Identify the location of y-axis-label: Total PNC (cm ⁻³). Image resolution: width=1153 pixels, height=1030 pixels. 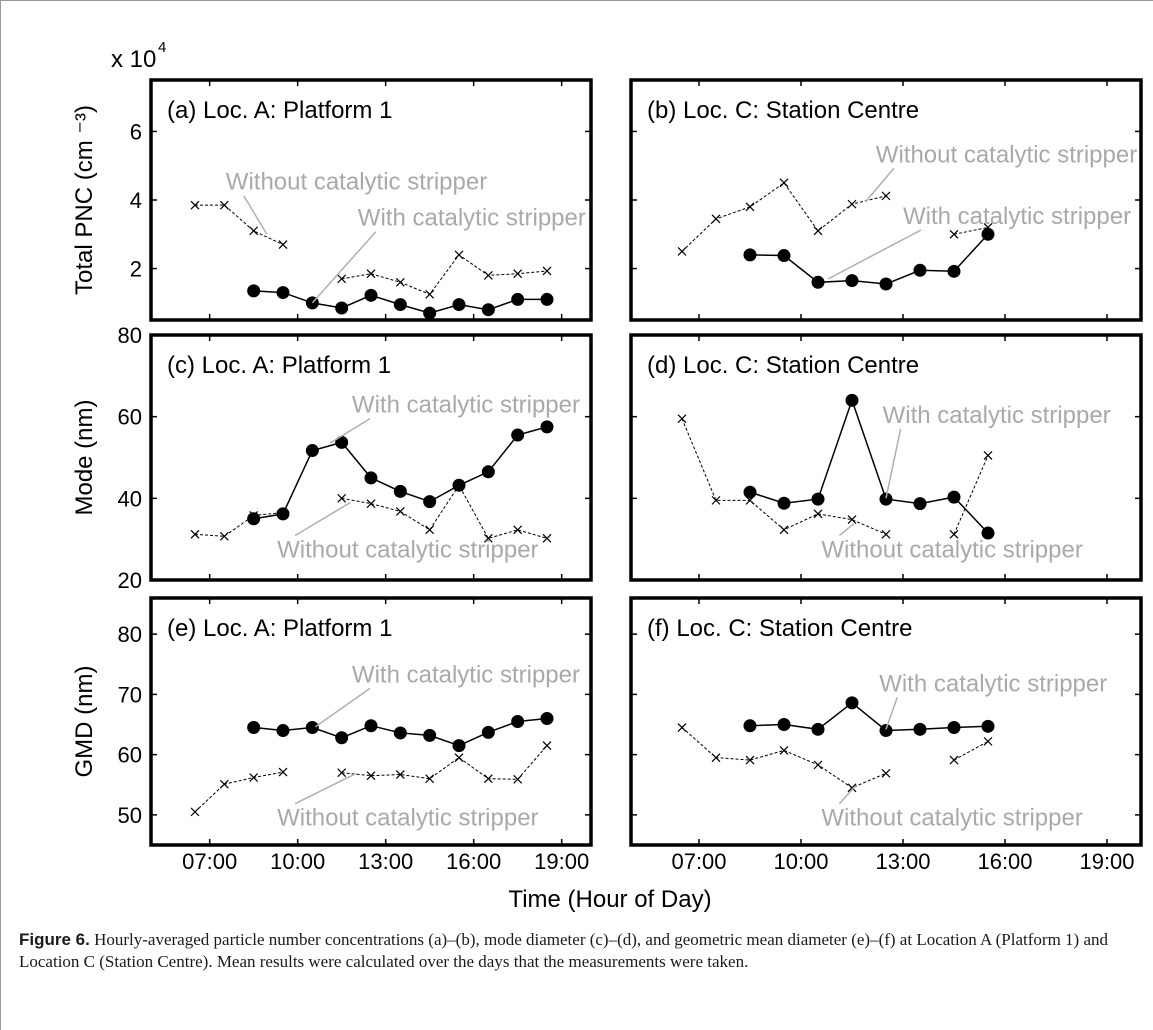
(84, 200).